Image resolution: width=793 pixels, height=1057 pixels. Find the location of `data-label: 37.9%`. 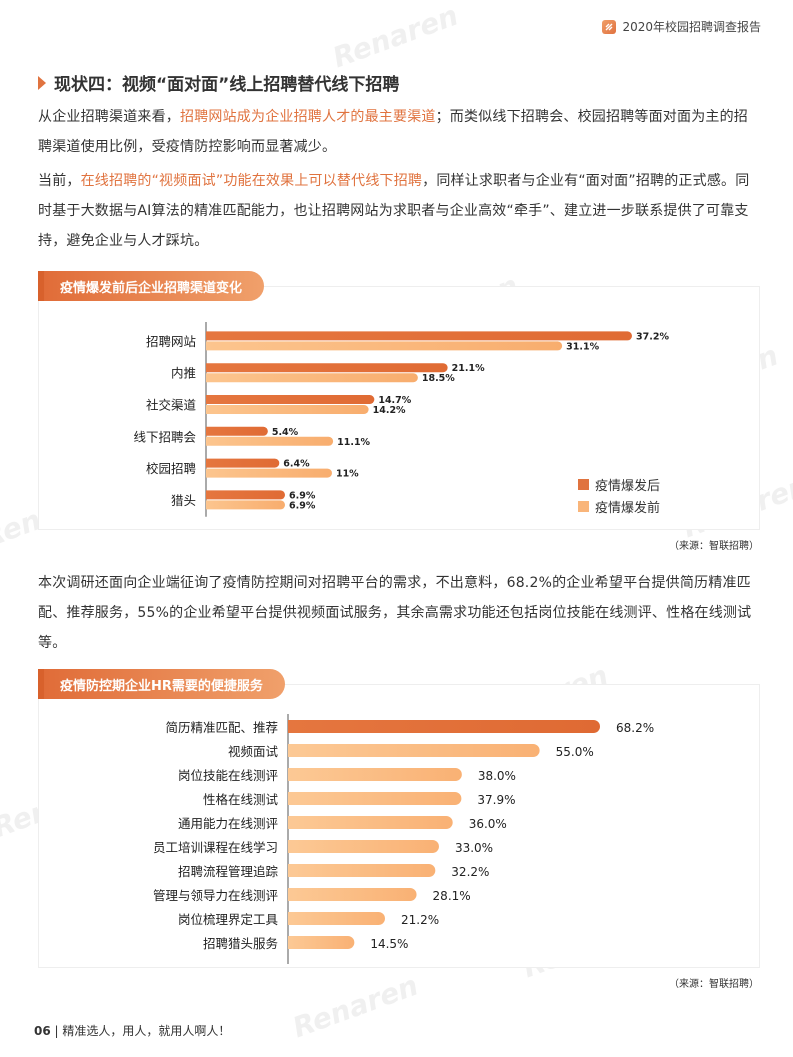

data-label: 37.9% is located at coordinates (496, 800).